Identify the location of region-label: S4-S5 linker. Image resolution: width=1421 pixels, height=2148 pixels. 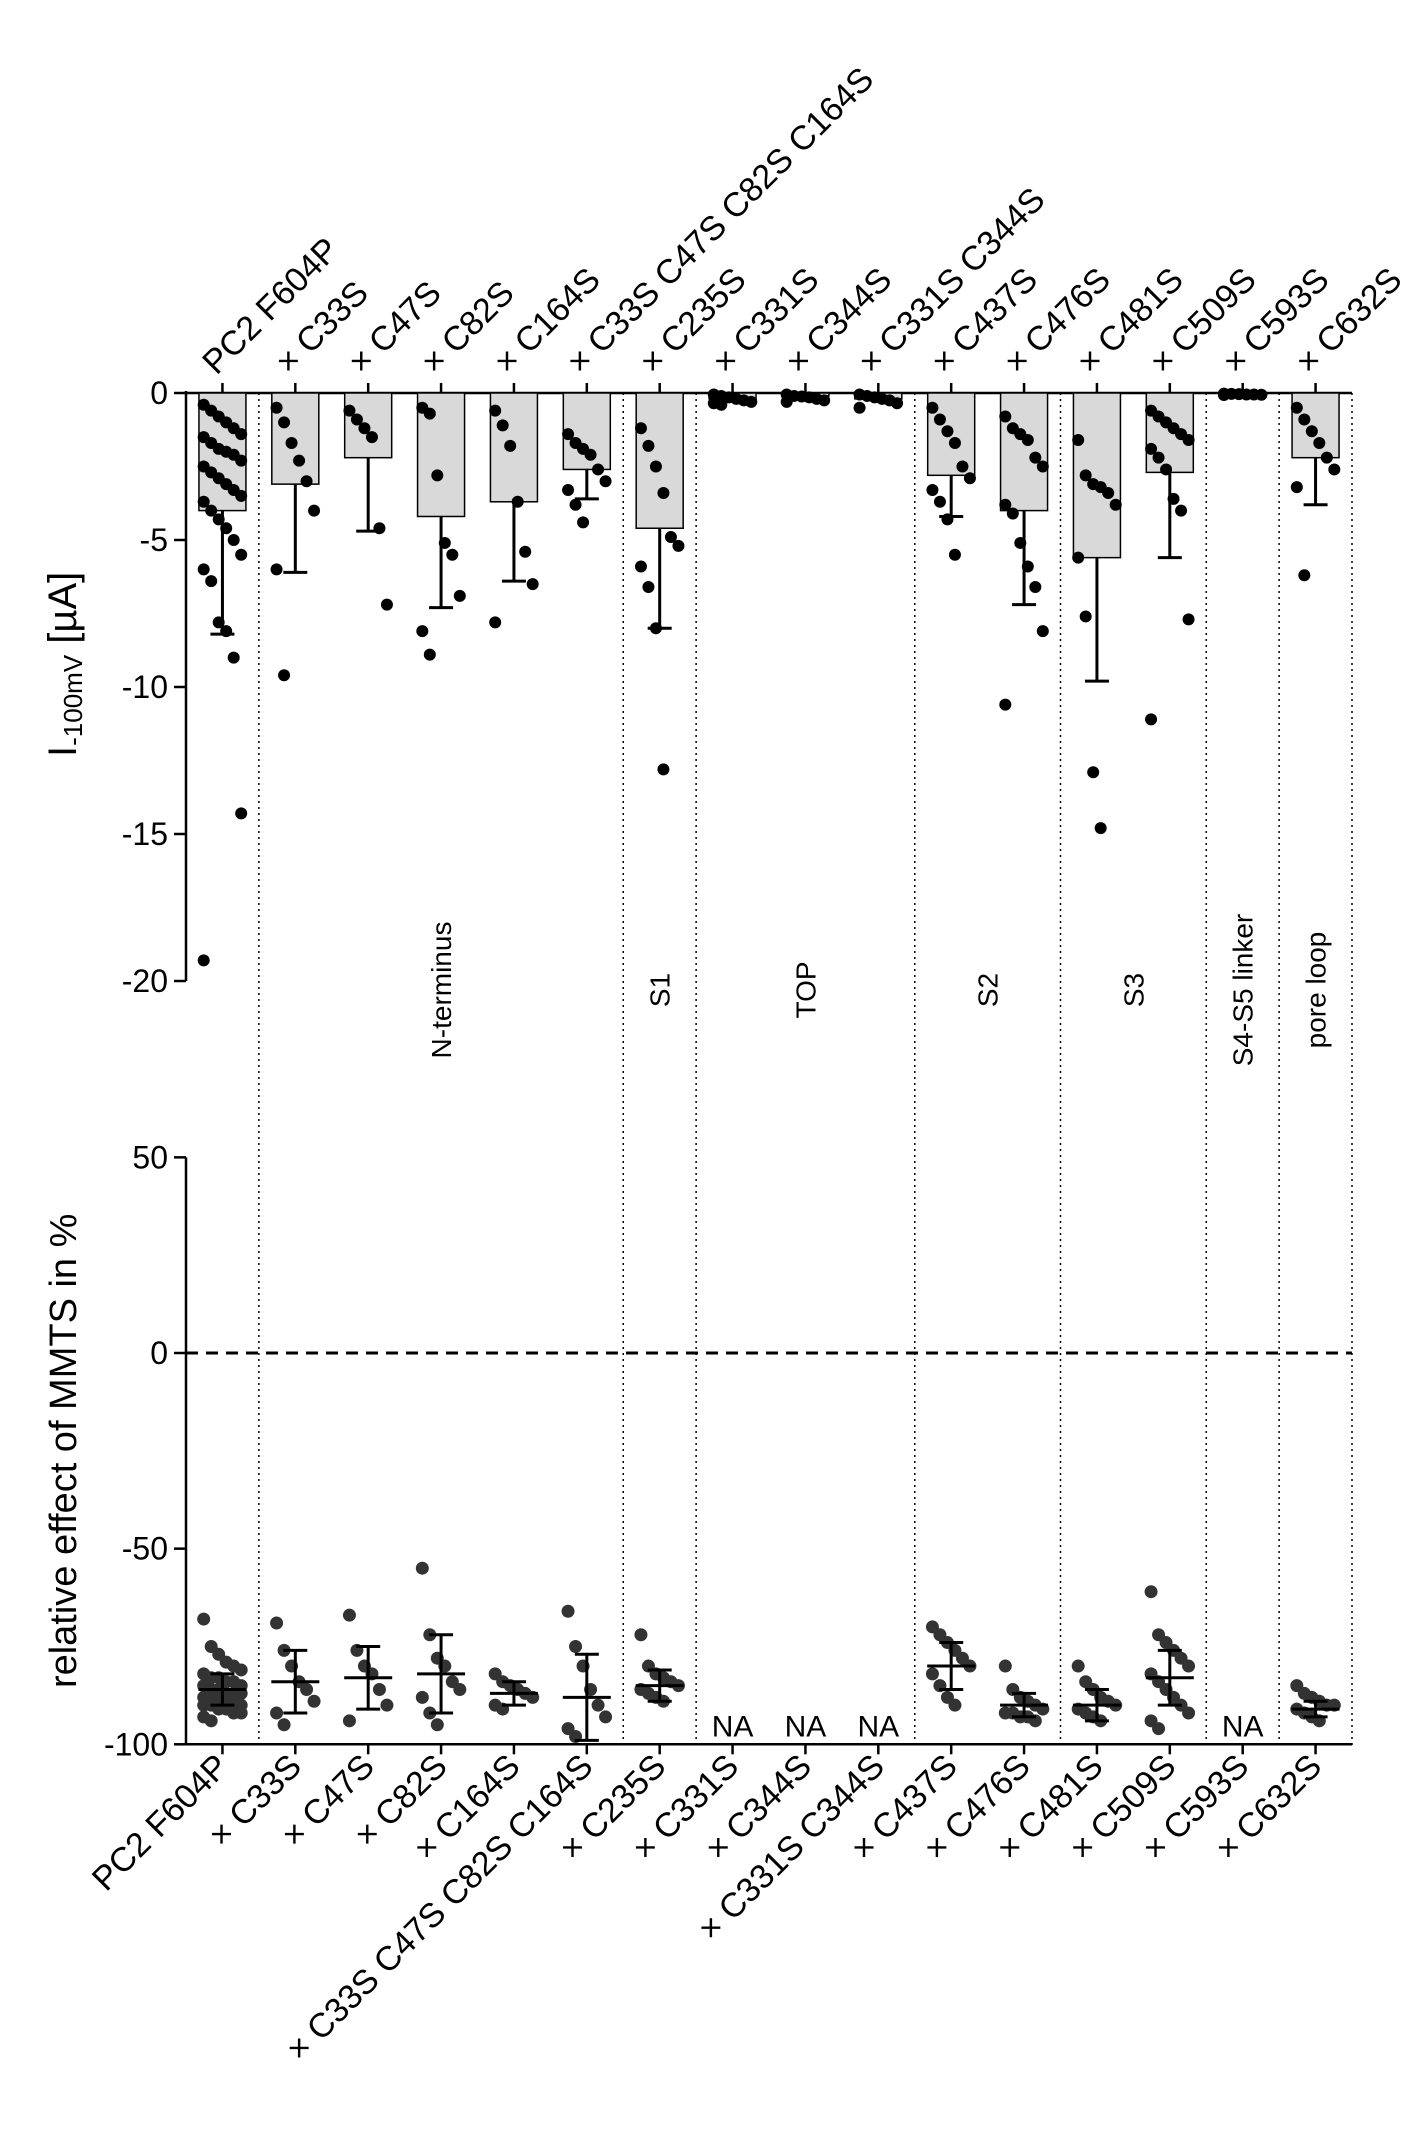
(1243, 990).